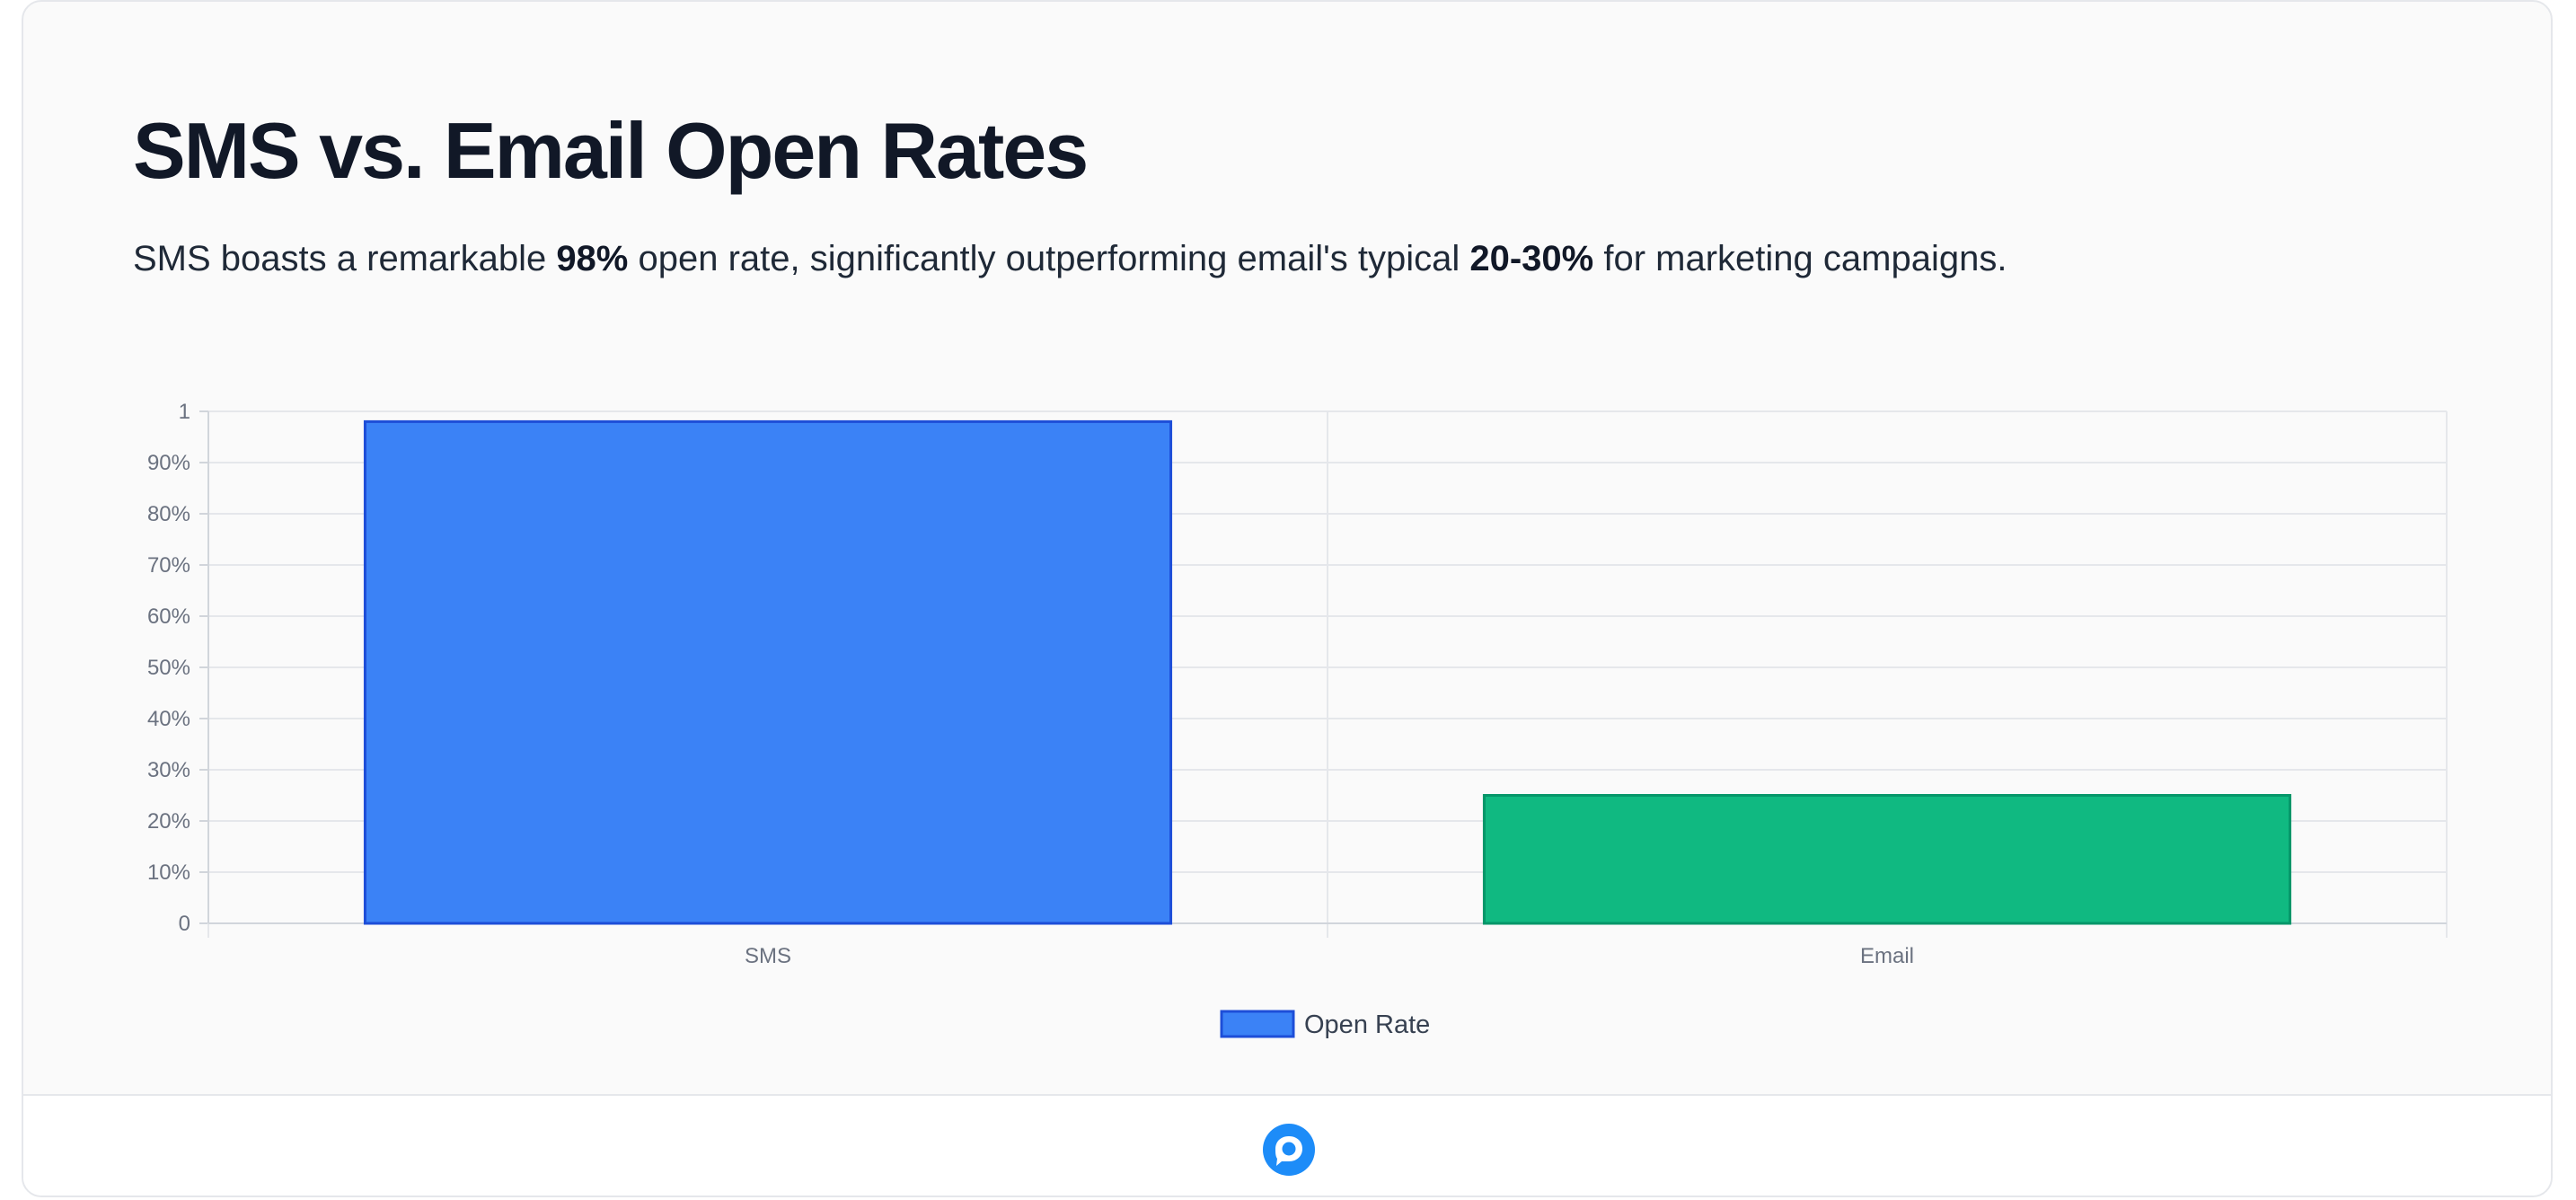 Image resolution: width=2576 pixels, height=1200 pixels. I want to click on y-tick-label: 90%, so click(168, 463).